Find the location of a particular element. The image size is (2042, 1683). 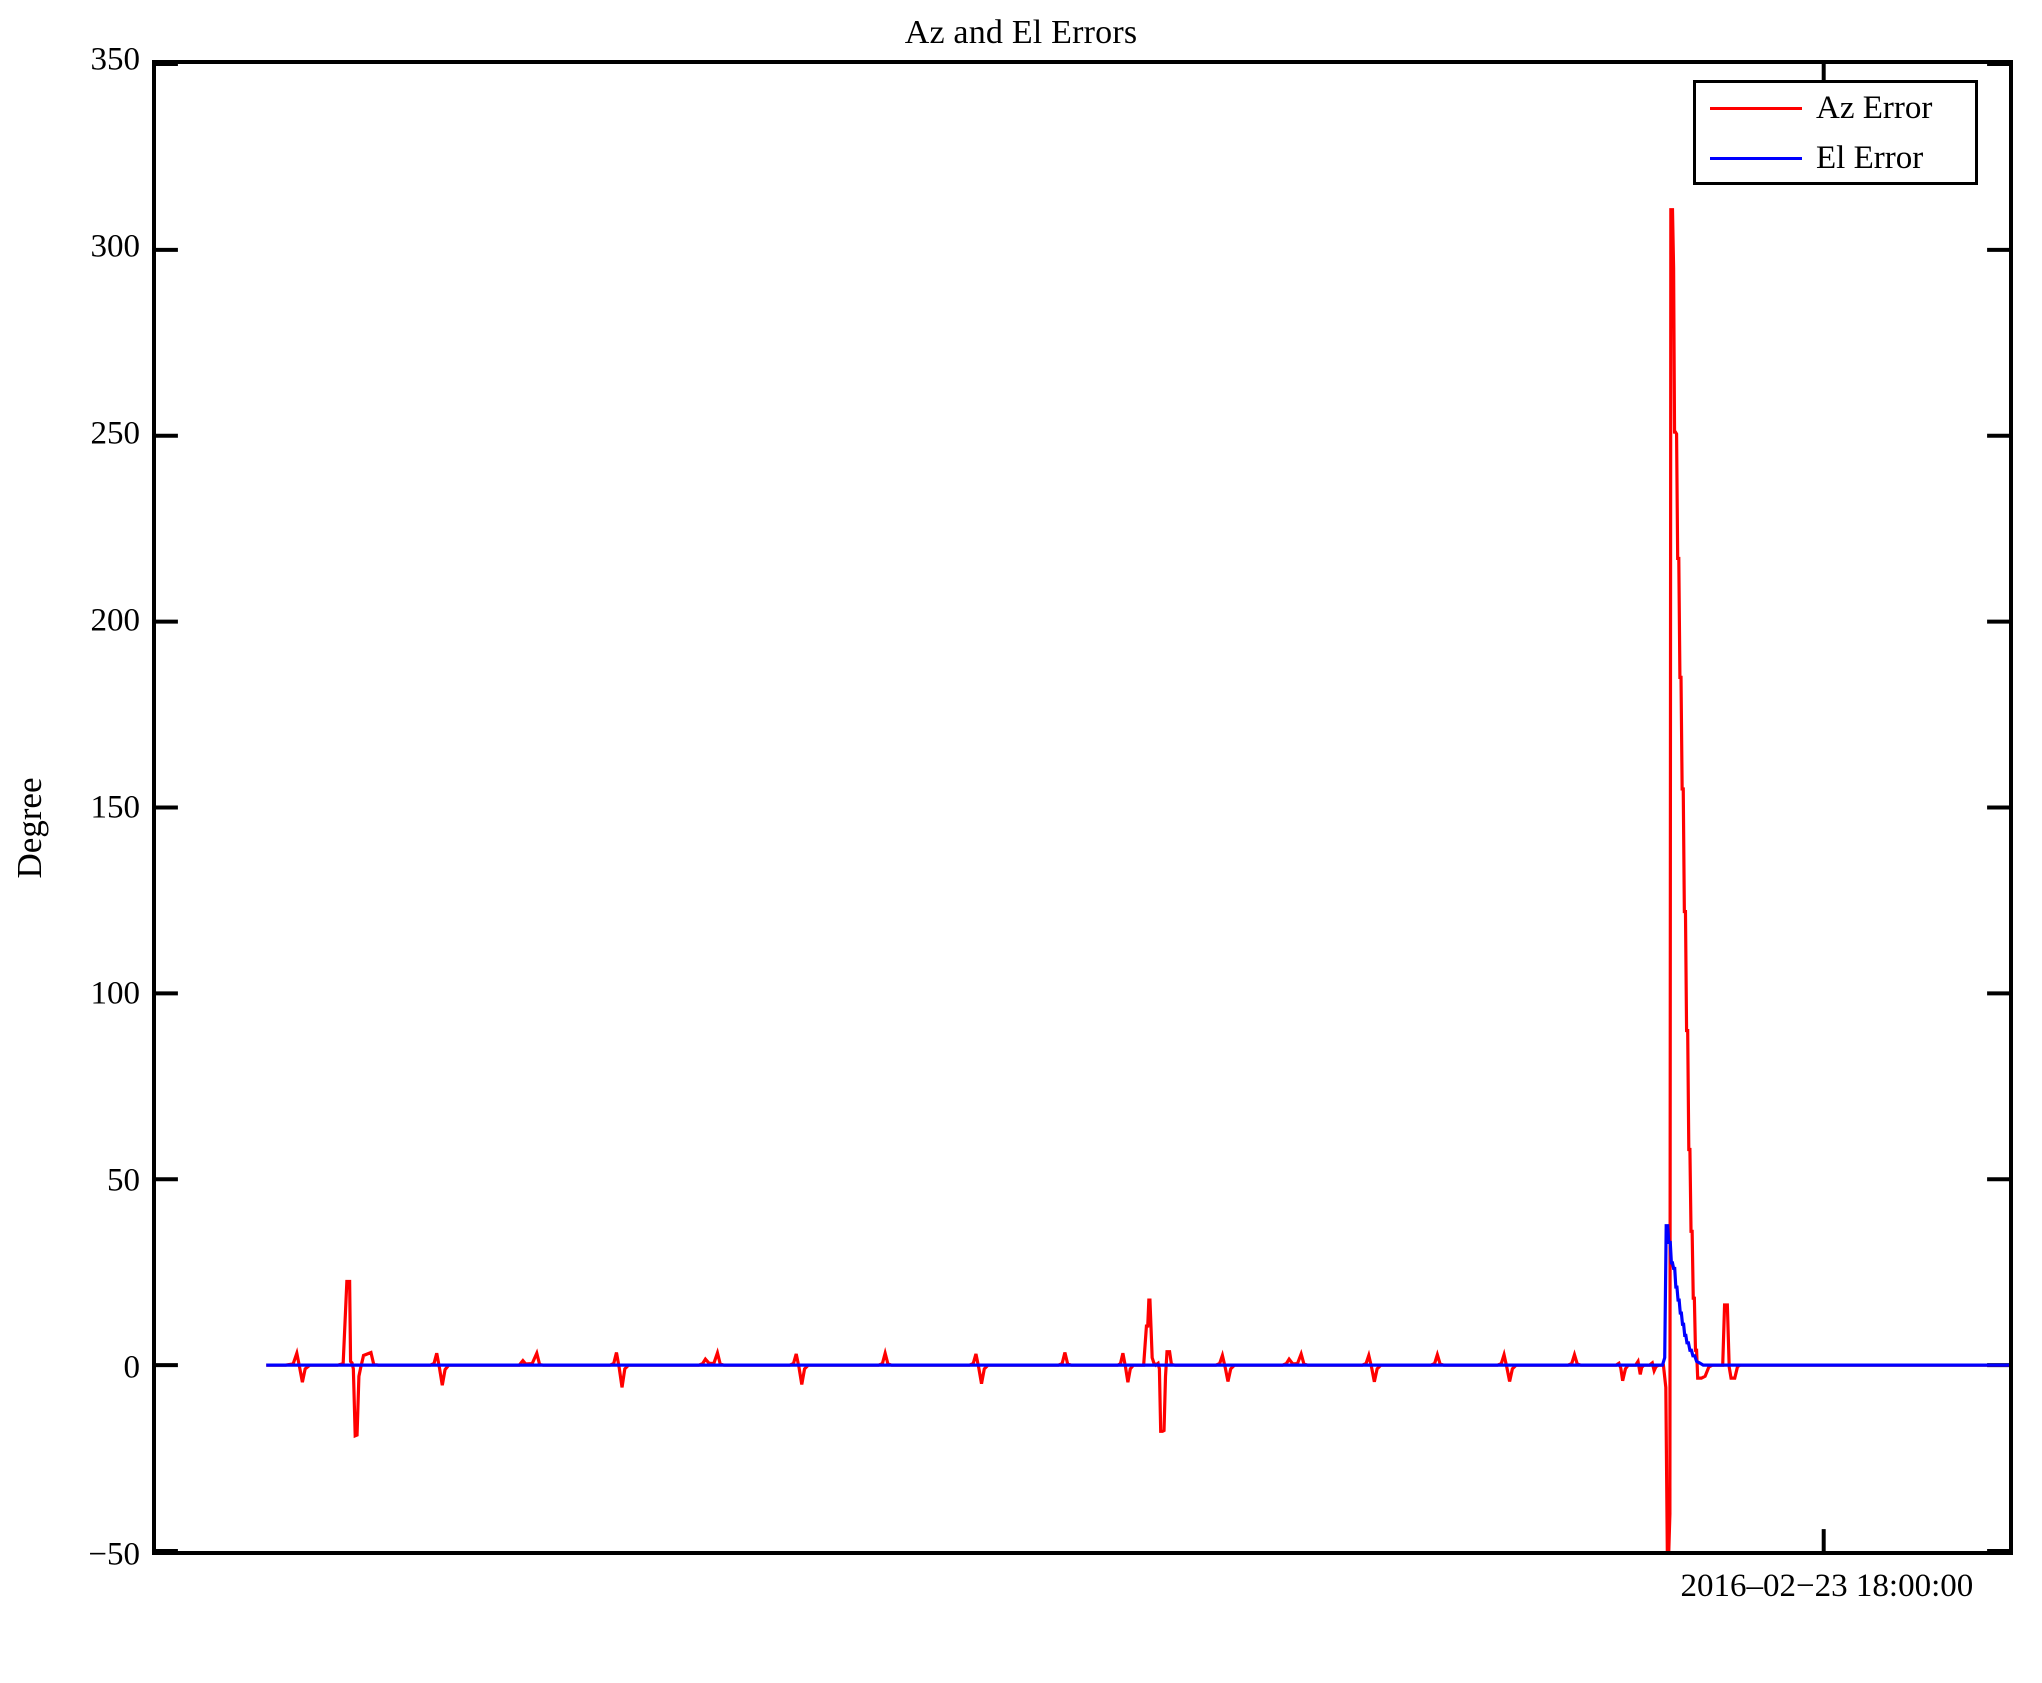

legend-label: Az Error is located at coordinates (1874, 107).